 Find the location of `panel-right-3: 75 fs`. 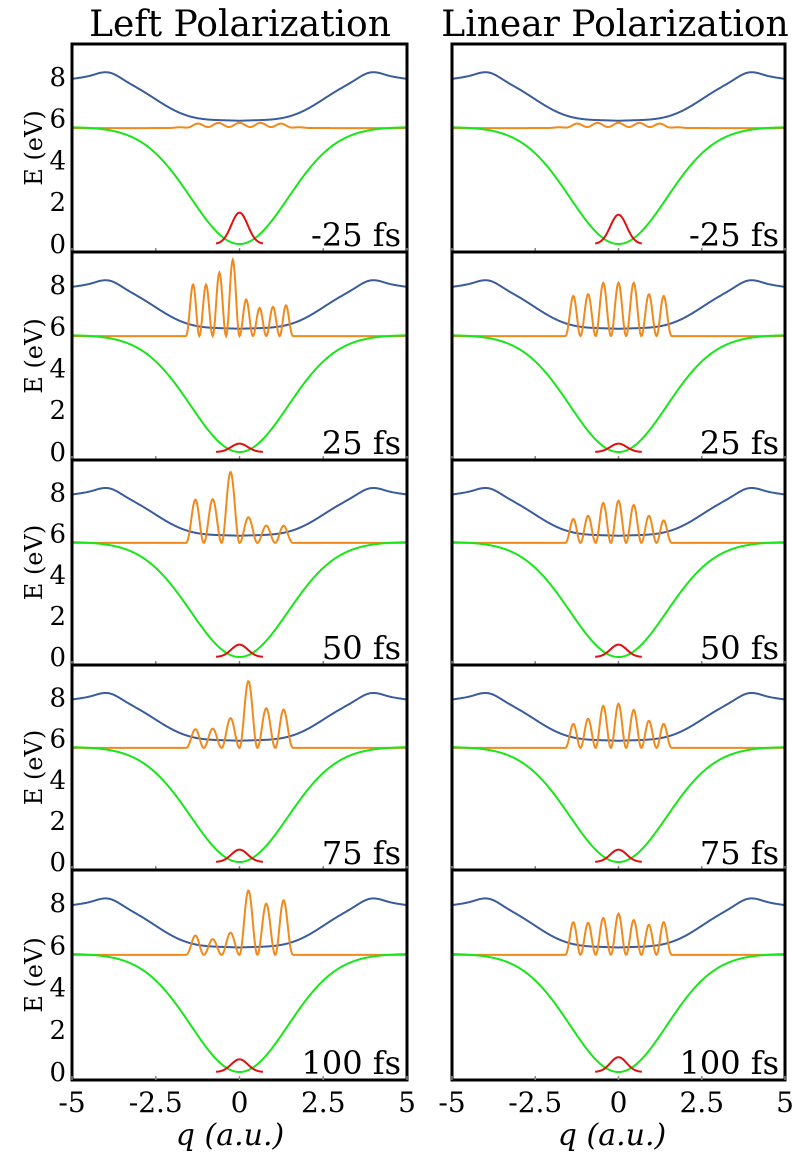

panel-right-3: 75 fs is located at coordinates (618, 767).